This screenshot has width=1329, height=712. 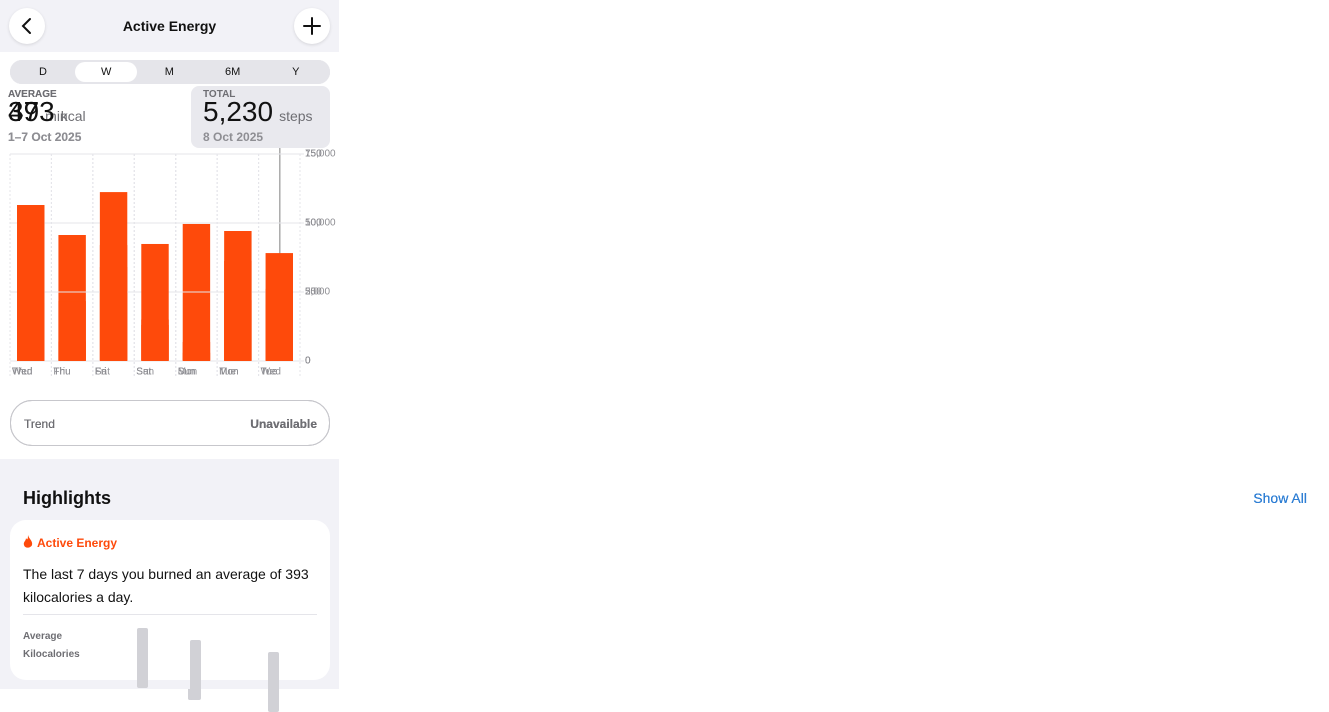 What do you see at coordinates (56, 116) in the screenshot?
I see `summary-unit: min` at bounding box center [56, 116].